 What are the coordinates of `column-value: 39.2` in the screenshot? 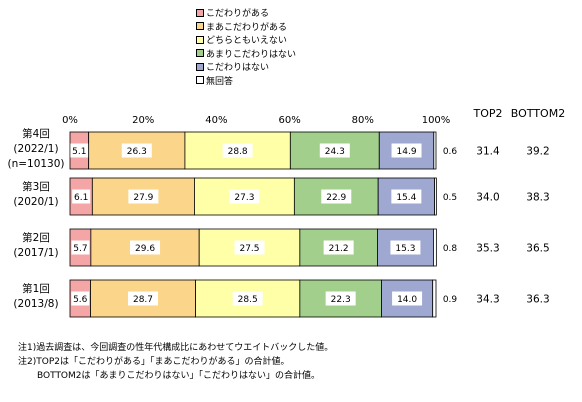 It's located at (537, 152).